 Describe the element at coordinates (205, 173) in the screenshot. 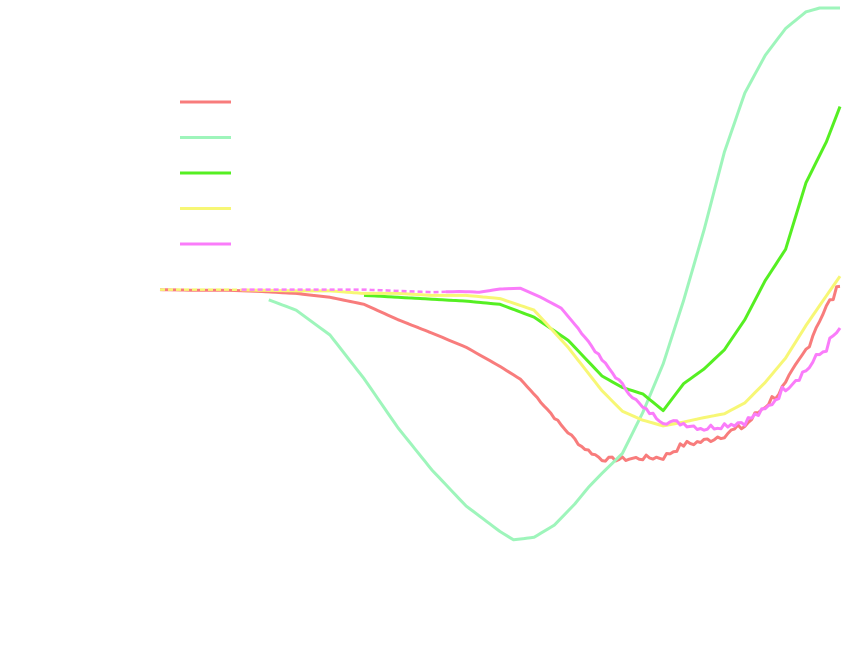

I see `legend` at that location.